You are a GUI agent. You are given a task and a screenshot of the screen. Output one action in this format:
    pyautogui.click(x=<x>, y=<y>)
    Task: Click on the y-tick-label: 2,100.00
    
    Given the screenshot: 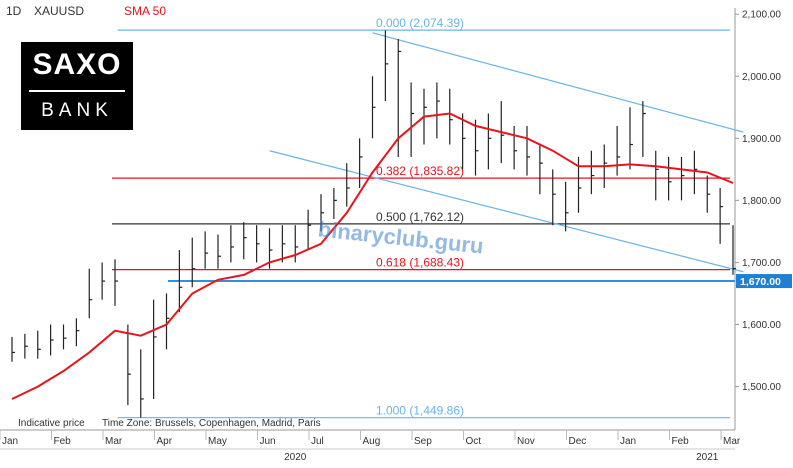 What is the action you would take?
    pyautogui.click(x=761, y=15)
    